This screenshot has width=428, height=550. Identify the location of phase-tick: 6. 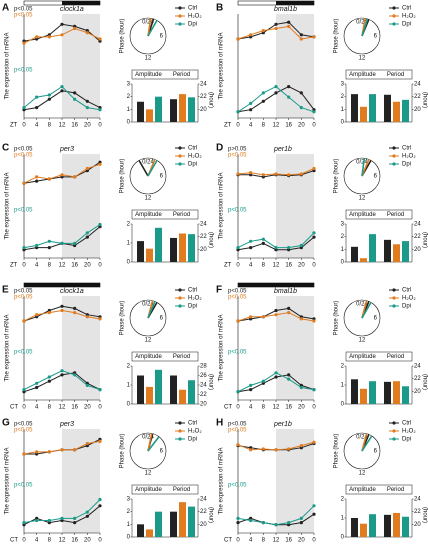
(162, 177).